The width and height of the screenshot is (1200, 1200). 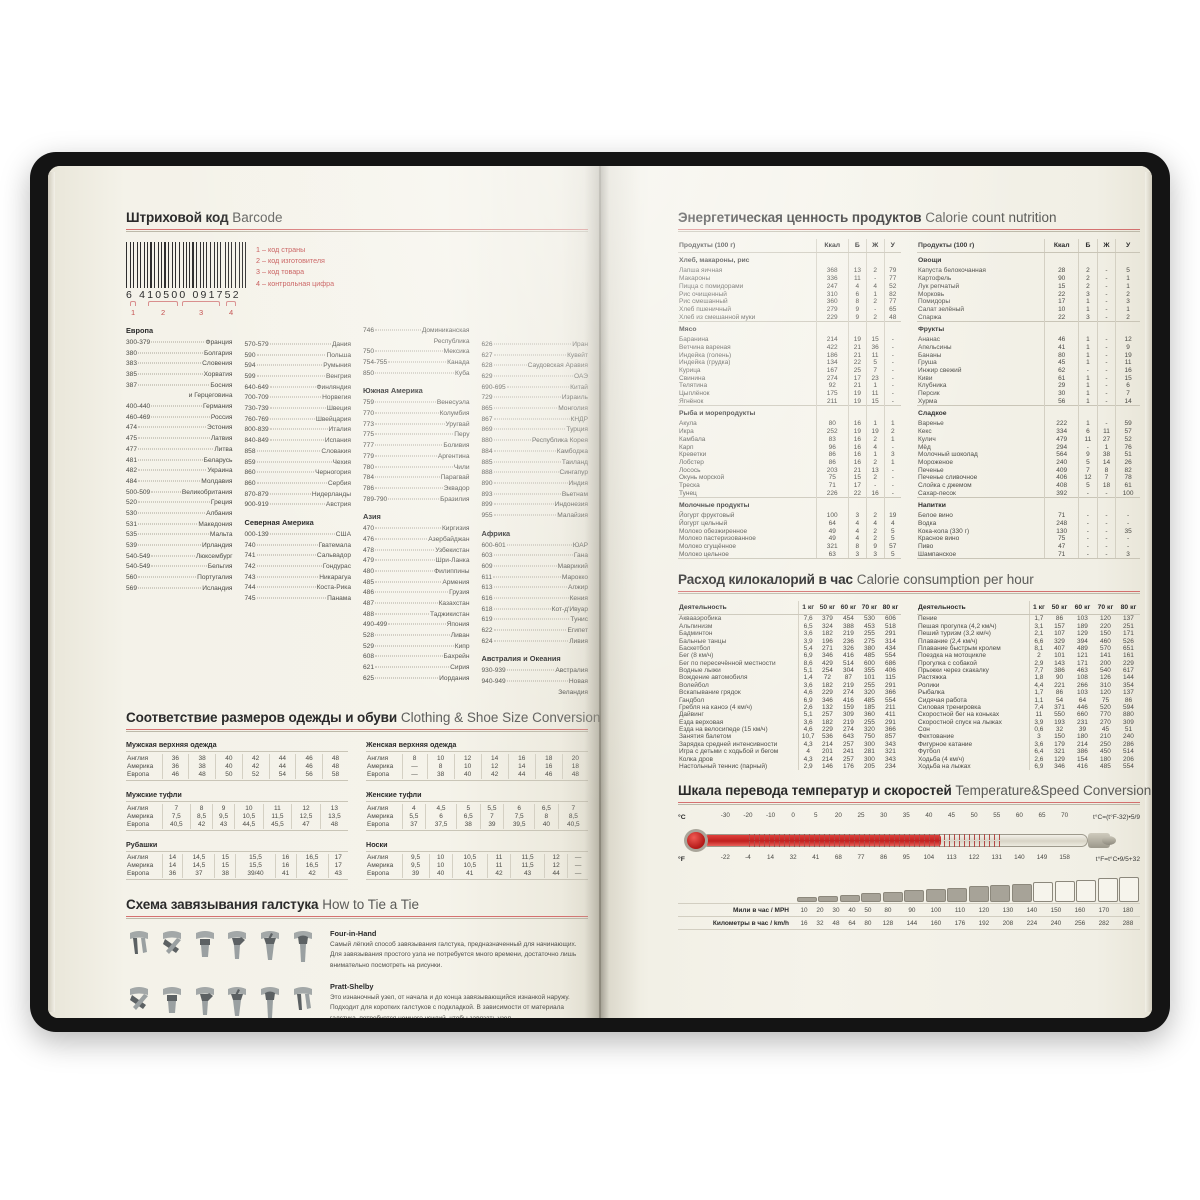 What do you see at coordinates (1042, 816) in the screenshot?
I see `celsius-tick: 65` at bounding box center [1042, 816].